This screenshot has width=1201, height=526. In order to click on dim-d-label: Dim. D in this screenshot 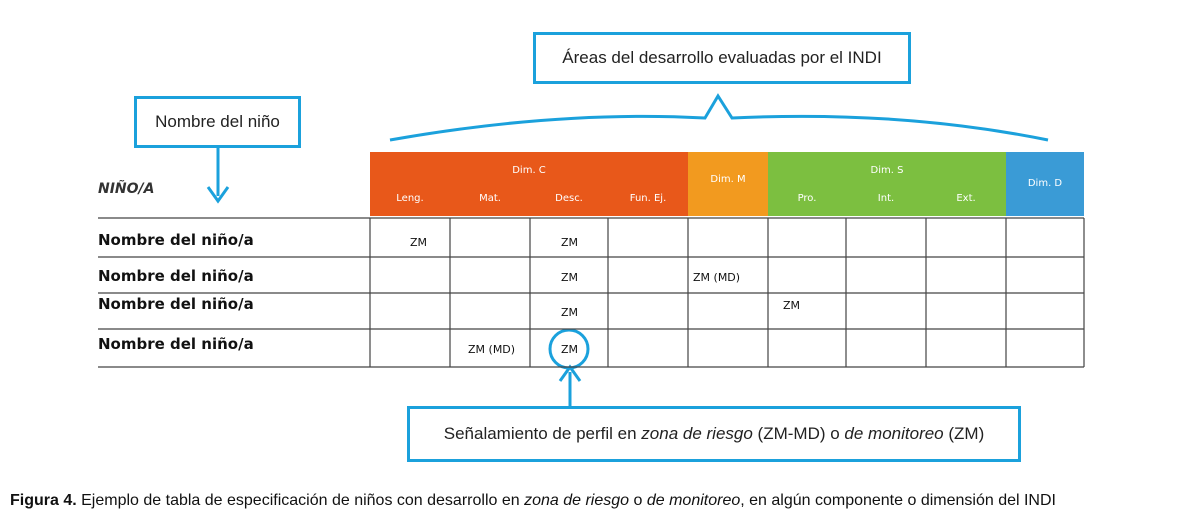, I will do `click(1045, 183)`.